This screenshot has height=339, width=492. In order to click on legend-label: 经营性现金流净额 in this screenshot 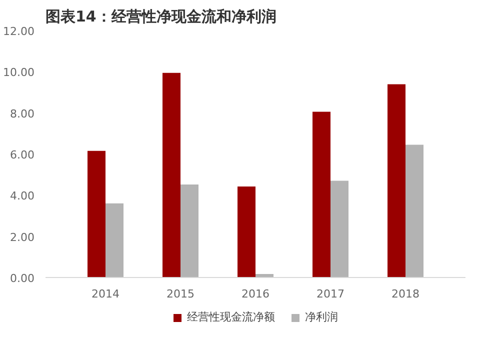, I will do `click(231, 317)`.